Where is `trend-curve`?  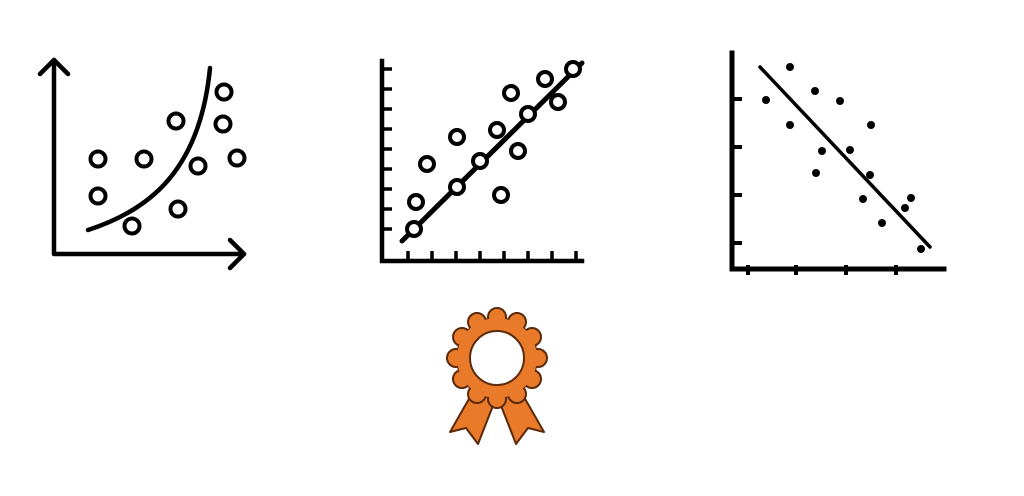
trend-curve is located at coordinates (149, 149).